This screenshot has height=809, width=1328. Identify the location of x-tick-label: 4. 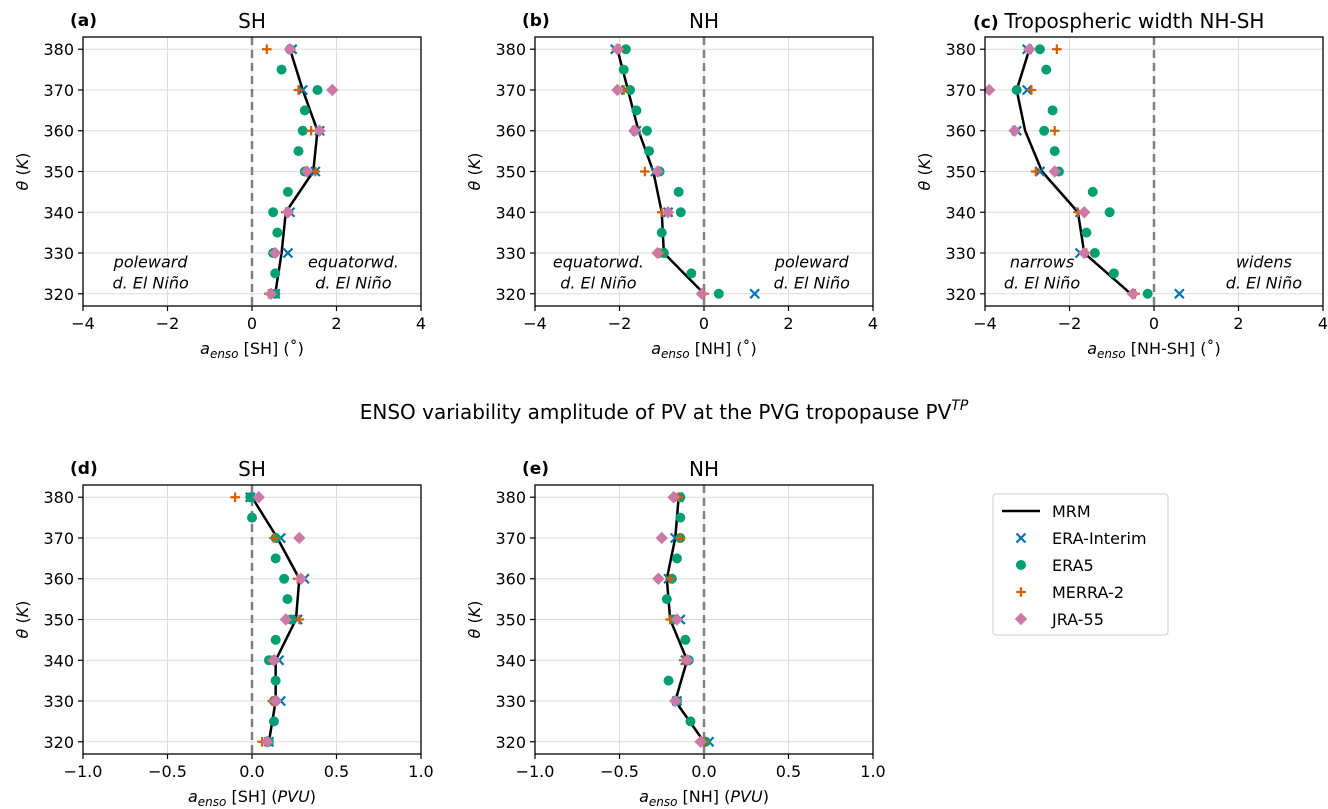
(873, 323).